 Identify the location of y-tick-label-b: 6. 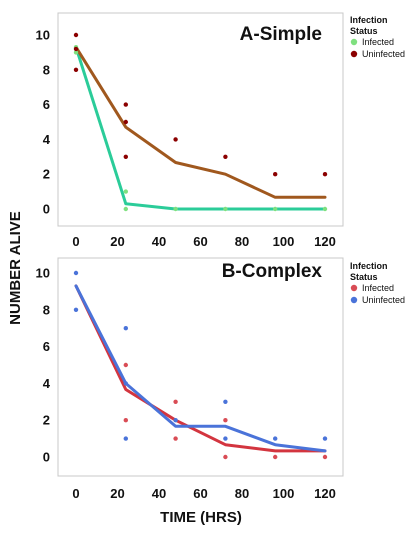
(46, 346).